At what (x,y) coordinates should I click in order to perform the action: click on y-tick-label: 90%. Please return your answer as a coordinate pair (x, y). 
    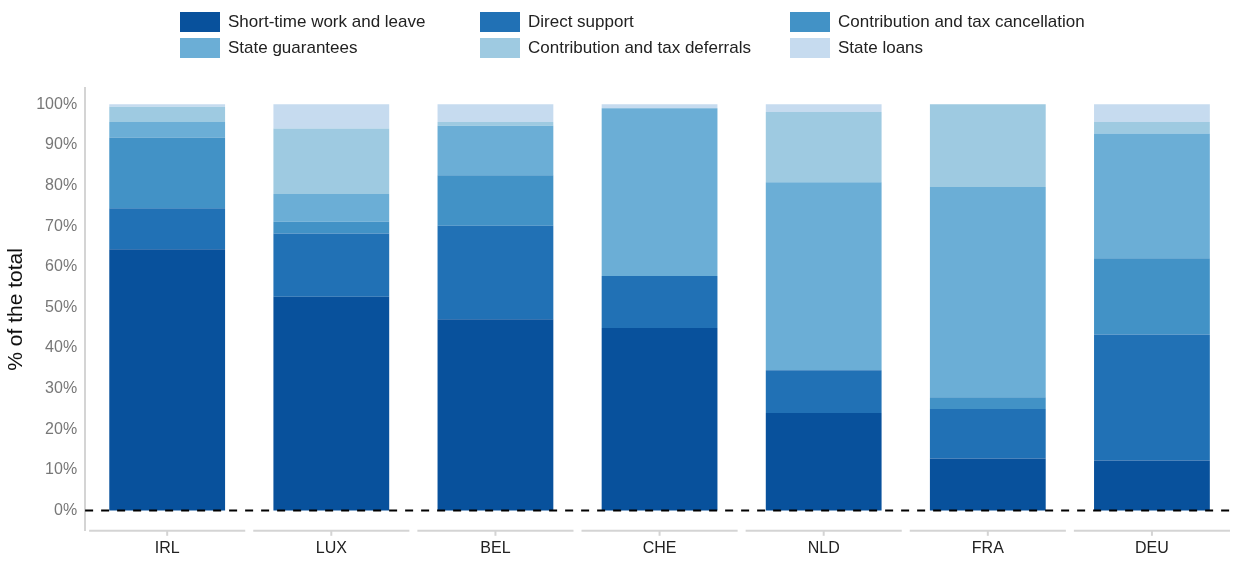
    Looking at the image, I should click on (61, 144).